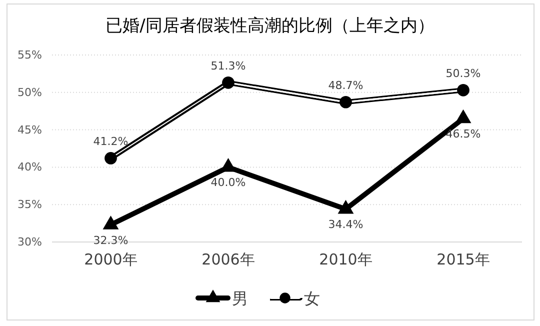 This screenshot has width=540, height=326. Describe the element at coordinates (110, 141) in the screenshot. I see `data-label: 41.2%` at that location.